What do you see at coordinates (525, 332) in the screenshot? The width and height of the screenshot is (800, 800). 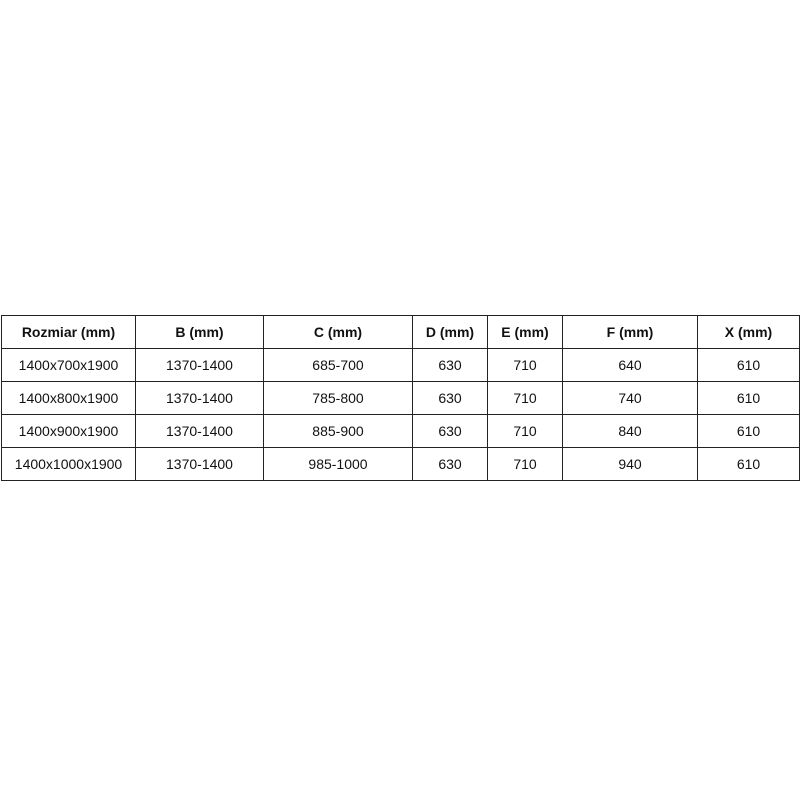 I see `header-cell: E (mm)` at bounding box center [525, 332].